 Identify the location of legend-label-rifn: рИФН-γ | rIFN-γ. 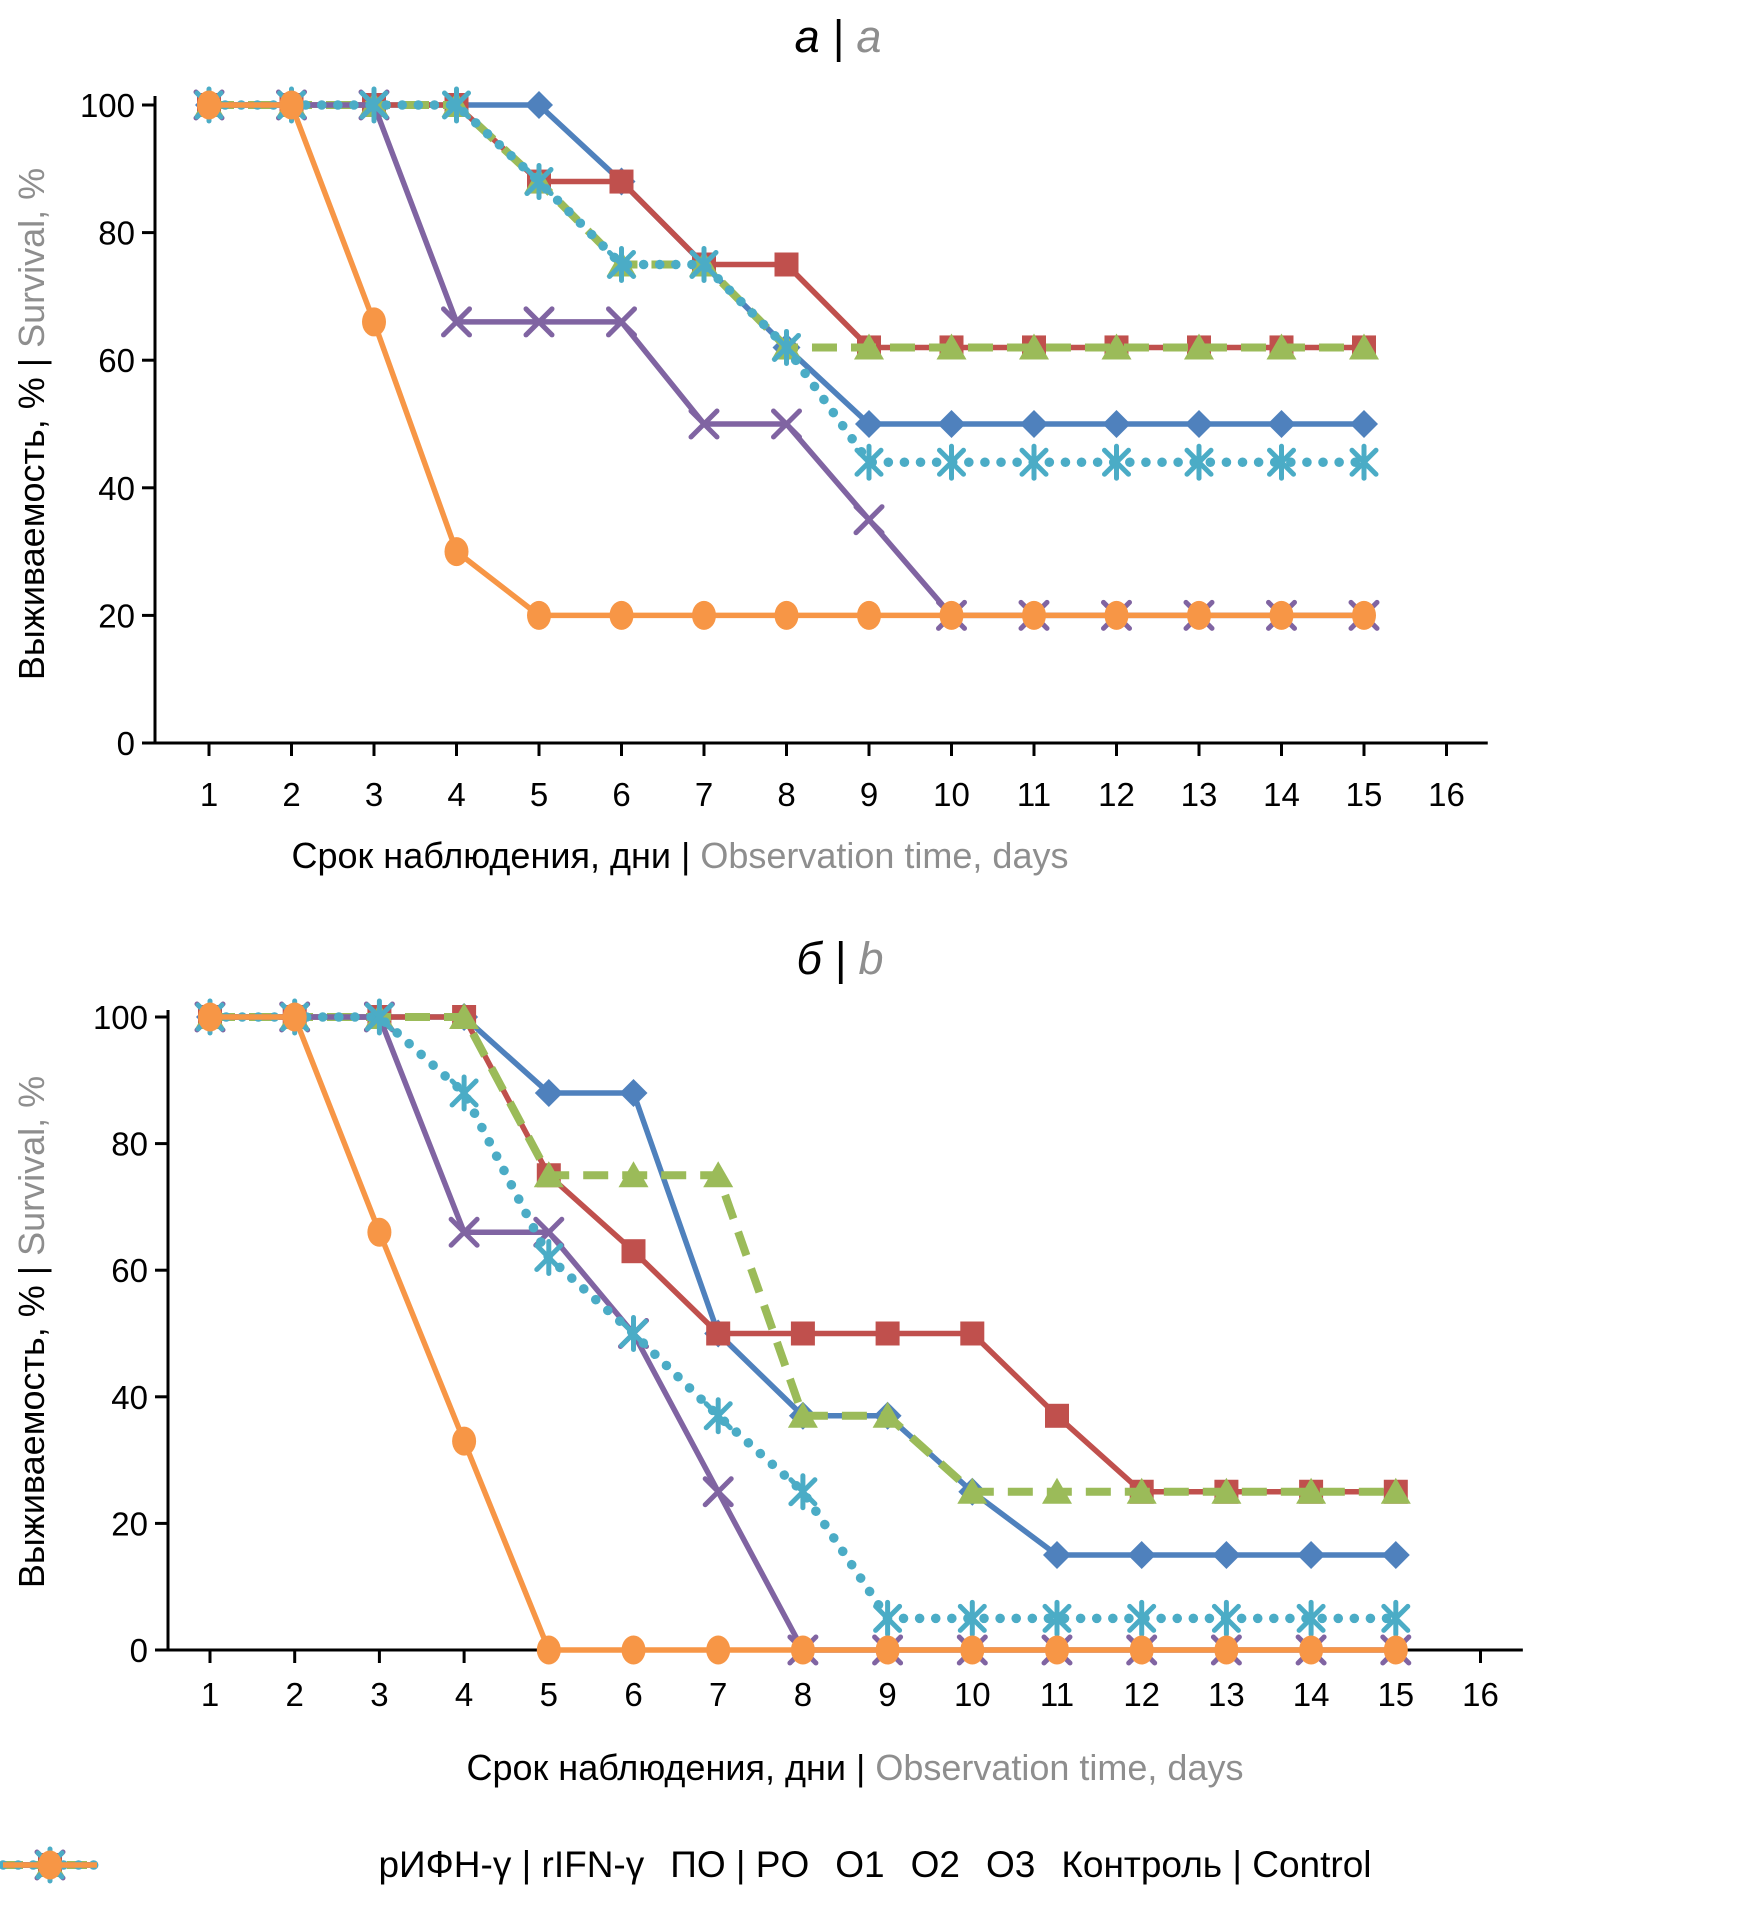
(511, 1864).